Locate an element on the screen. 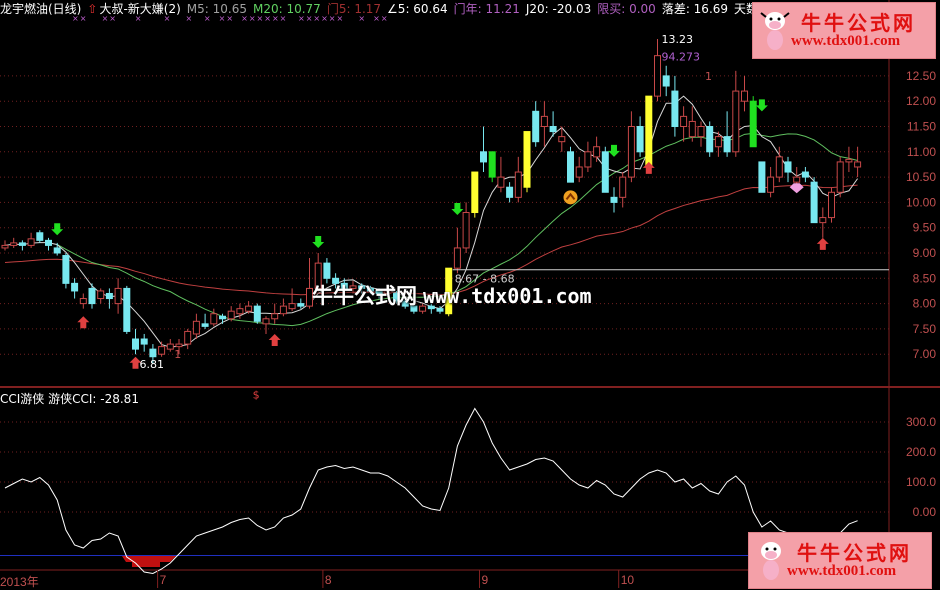 This screenshot has height=590, width=940. diamond-icon is located at coordinates (796, 188).